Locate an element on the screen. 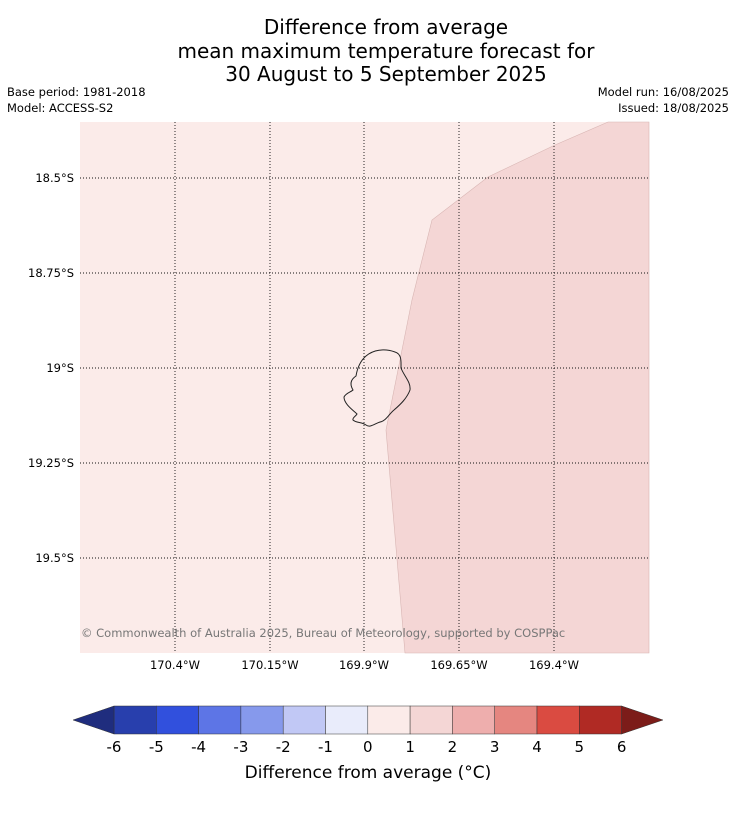 Image resolution: width=736 pixels, height=816 pixels. colorbar-tick-label: 4 is located at coordinates (537, 747).